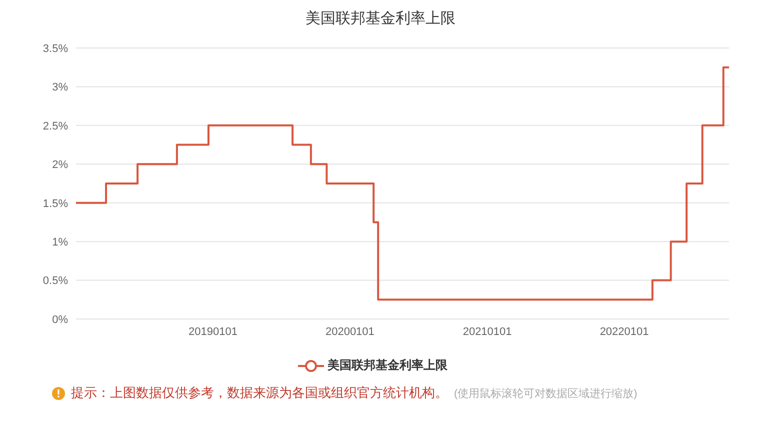 Image resolution: width=761 pixels, height=430 pixels. What do you see at coordinates (388, 365) in the screenshot?
I see `legend-label: 美国联邦基金利率上限` at bounding box center [388, 365].